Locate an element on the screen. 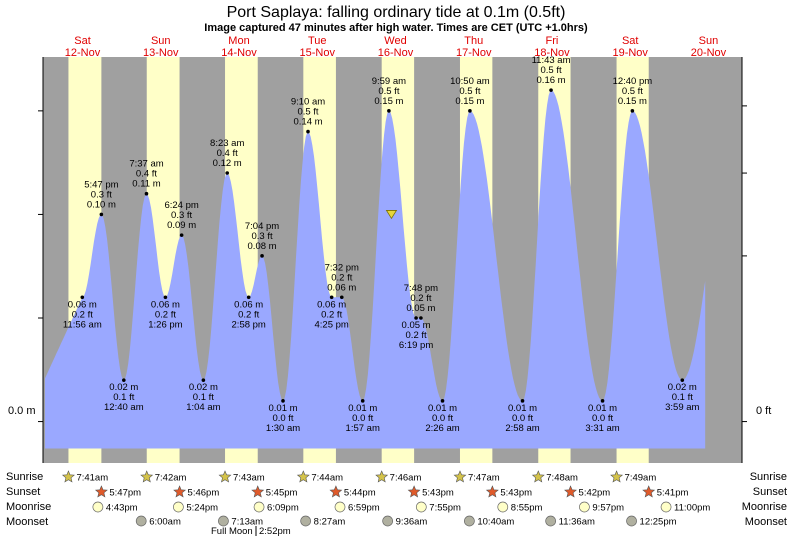  tide-point-label: 0.09 m is located at coordinates (181, 225).